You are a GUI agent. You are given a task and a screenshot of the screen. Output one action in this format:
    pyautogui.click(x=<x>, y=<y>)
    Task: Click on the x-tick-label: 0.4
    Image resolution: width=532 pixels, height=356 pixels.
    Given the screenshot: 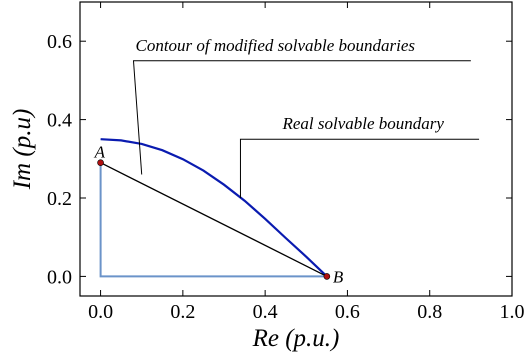 What is the action you would take?
    pyautogui.click(x=265, y=312)
    